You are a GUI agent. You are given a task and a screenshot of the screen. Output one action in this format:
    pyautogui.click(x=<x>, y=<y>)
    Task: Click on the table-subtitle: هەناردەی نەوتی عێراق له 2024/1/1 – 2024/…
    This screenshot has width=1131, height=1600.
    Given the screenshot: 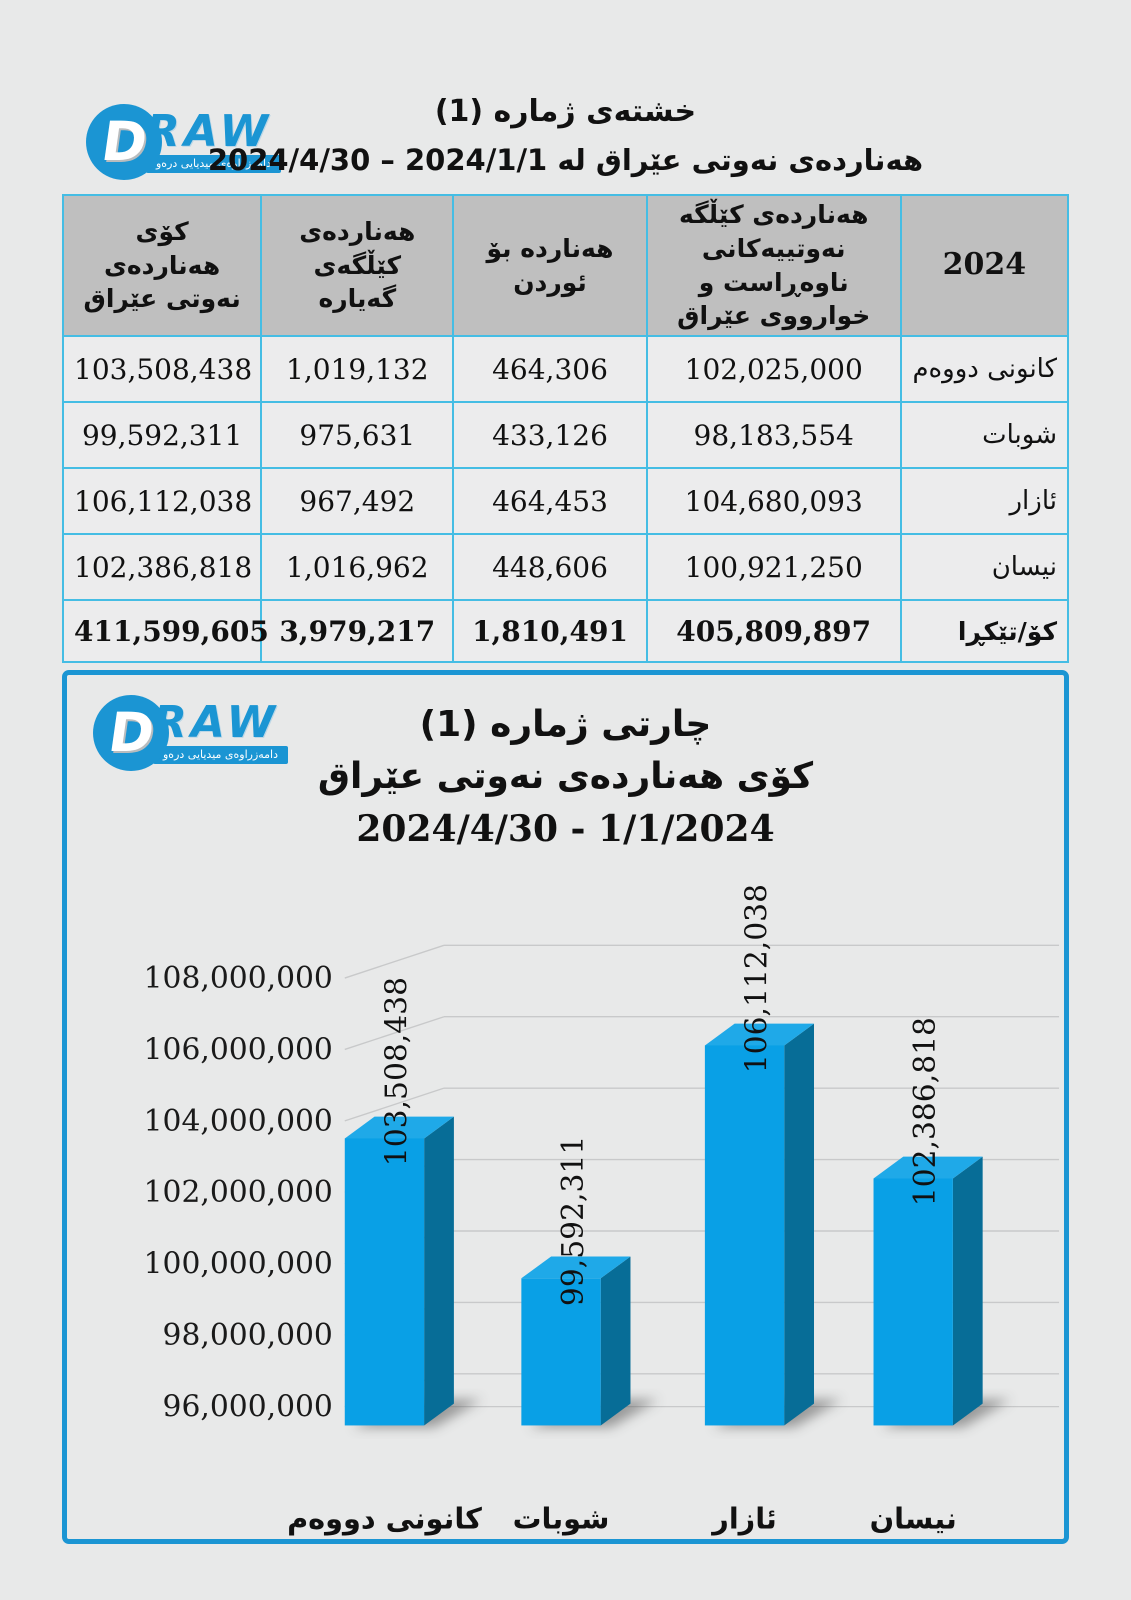 What is the action you would take?
    pyautogui.click(x=565, y=160)
    